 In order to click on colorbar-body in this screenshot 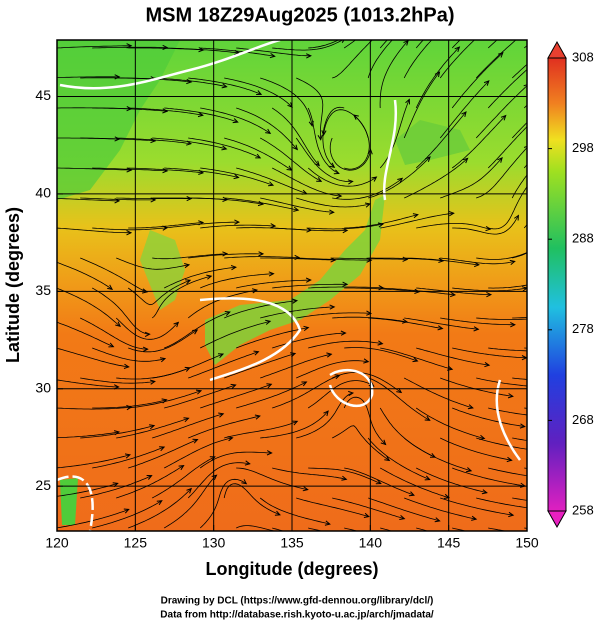, I will do `click(557, 284)`.